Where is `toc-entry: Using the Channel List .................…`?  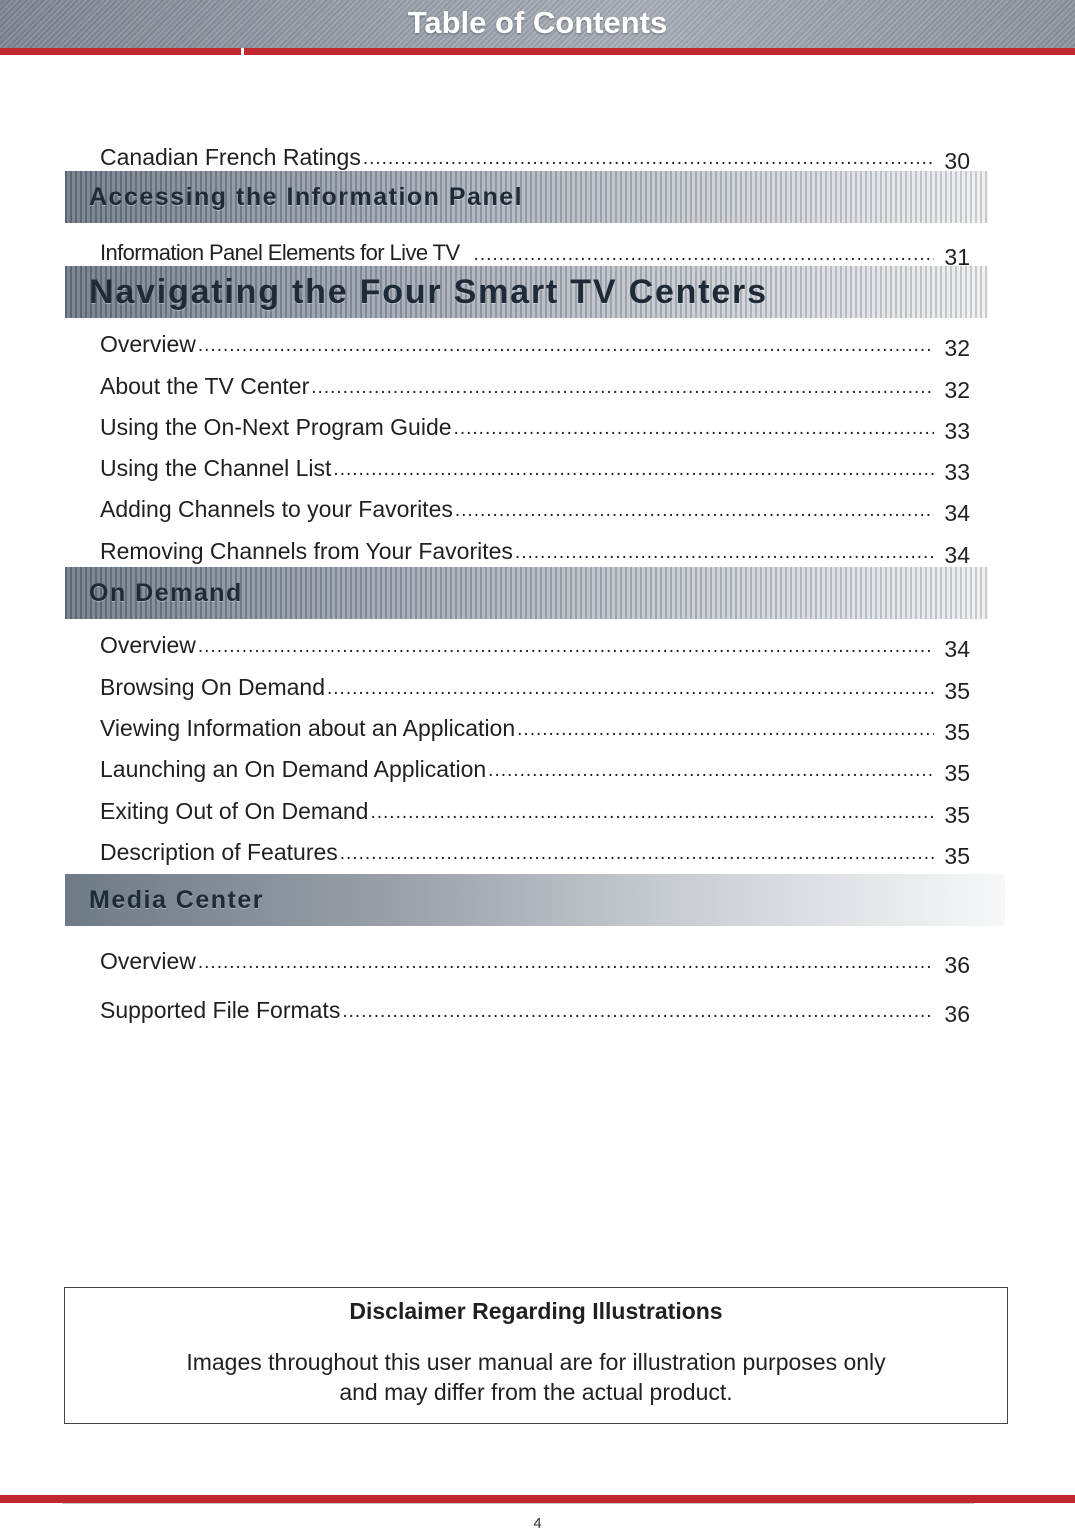 toc-entry: Using the Channel List .................… is located at coordinates (535, 468).